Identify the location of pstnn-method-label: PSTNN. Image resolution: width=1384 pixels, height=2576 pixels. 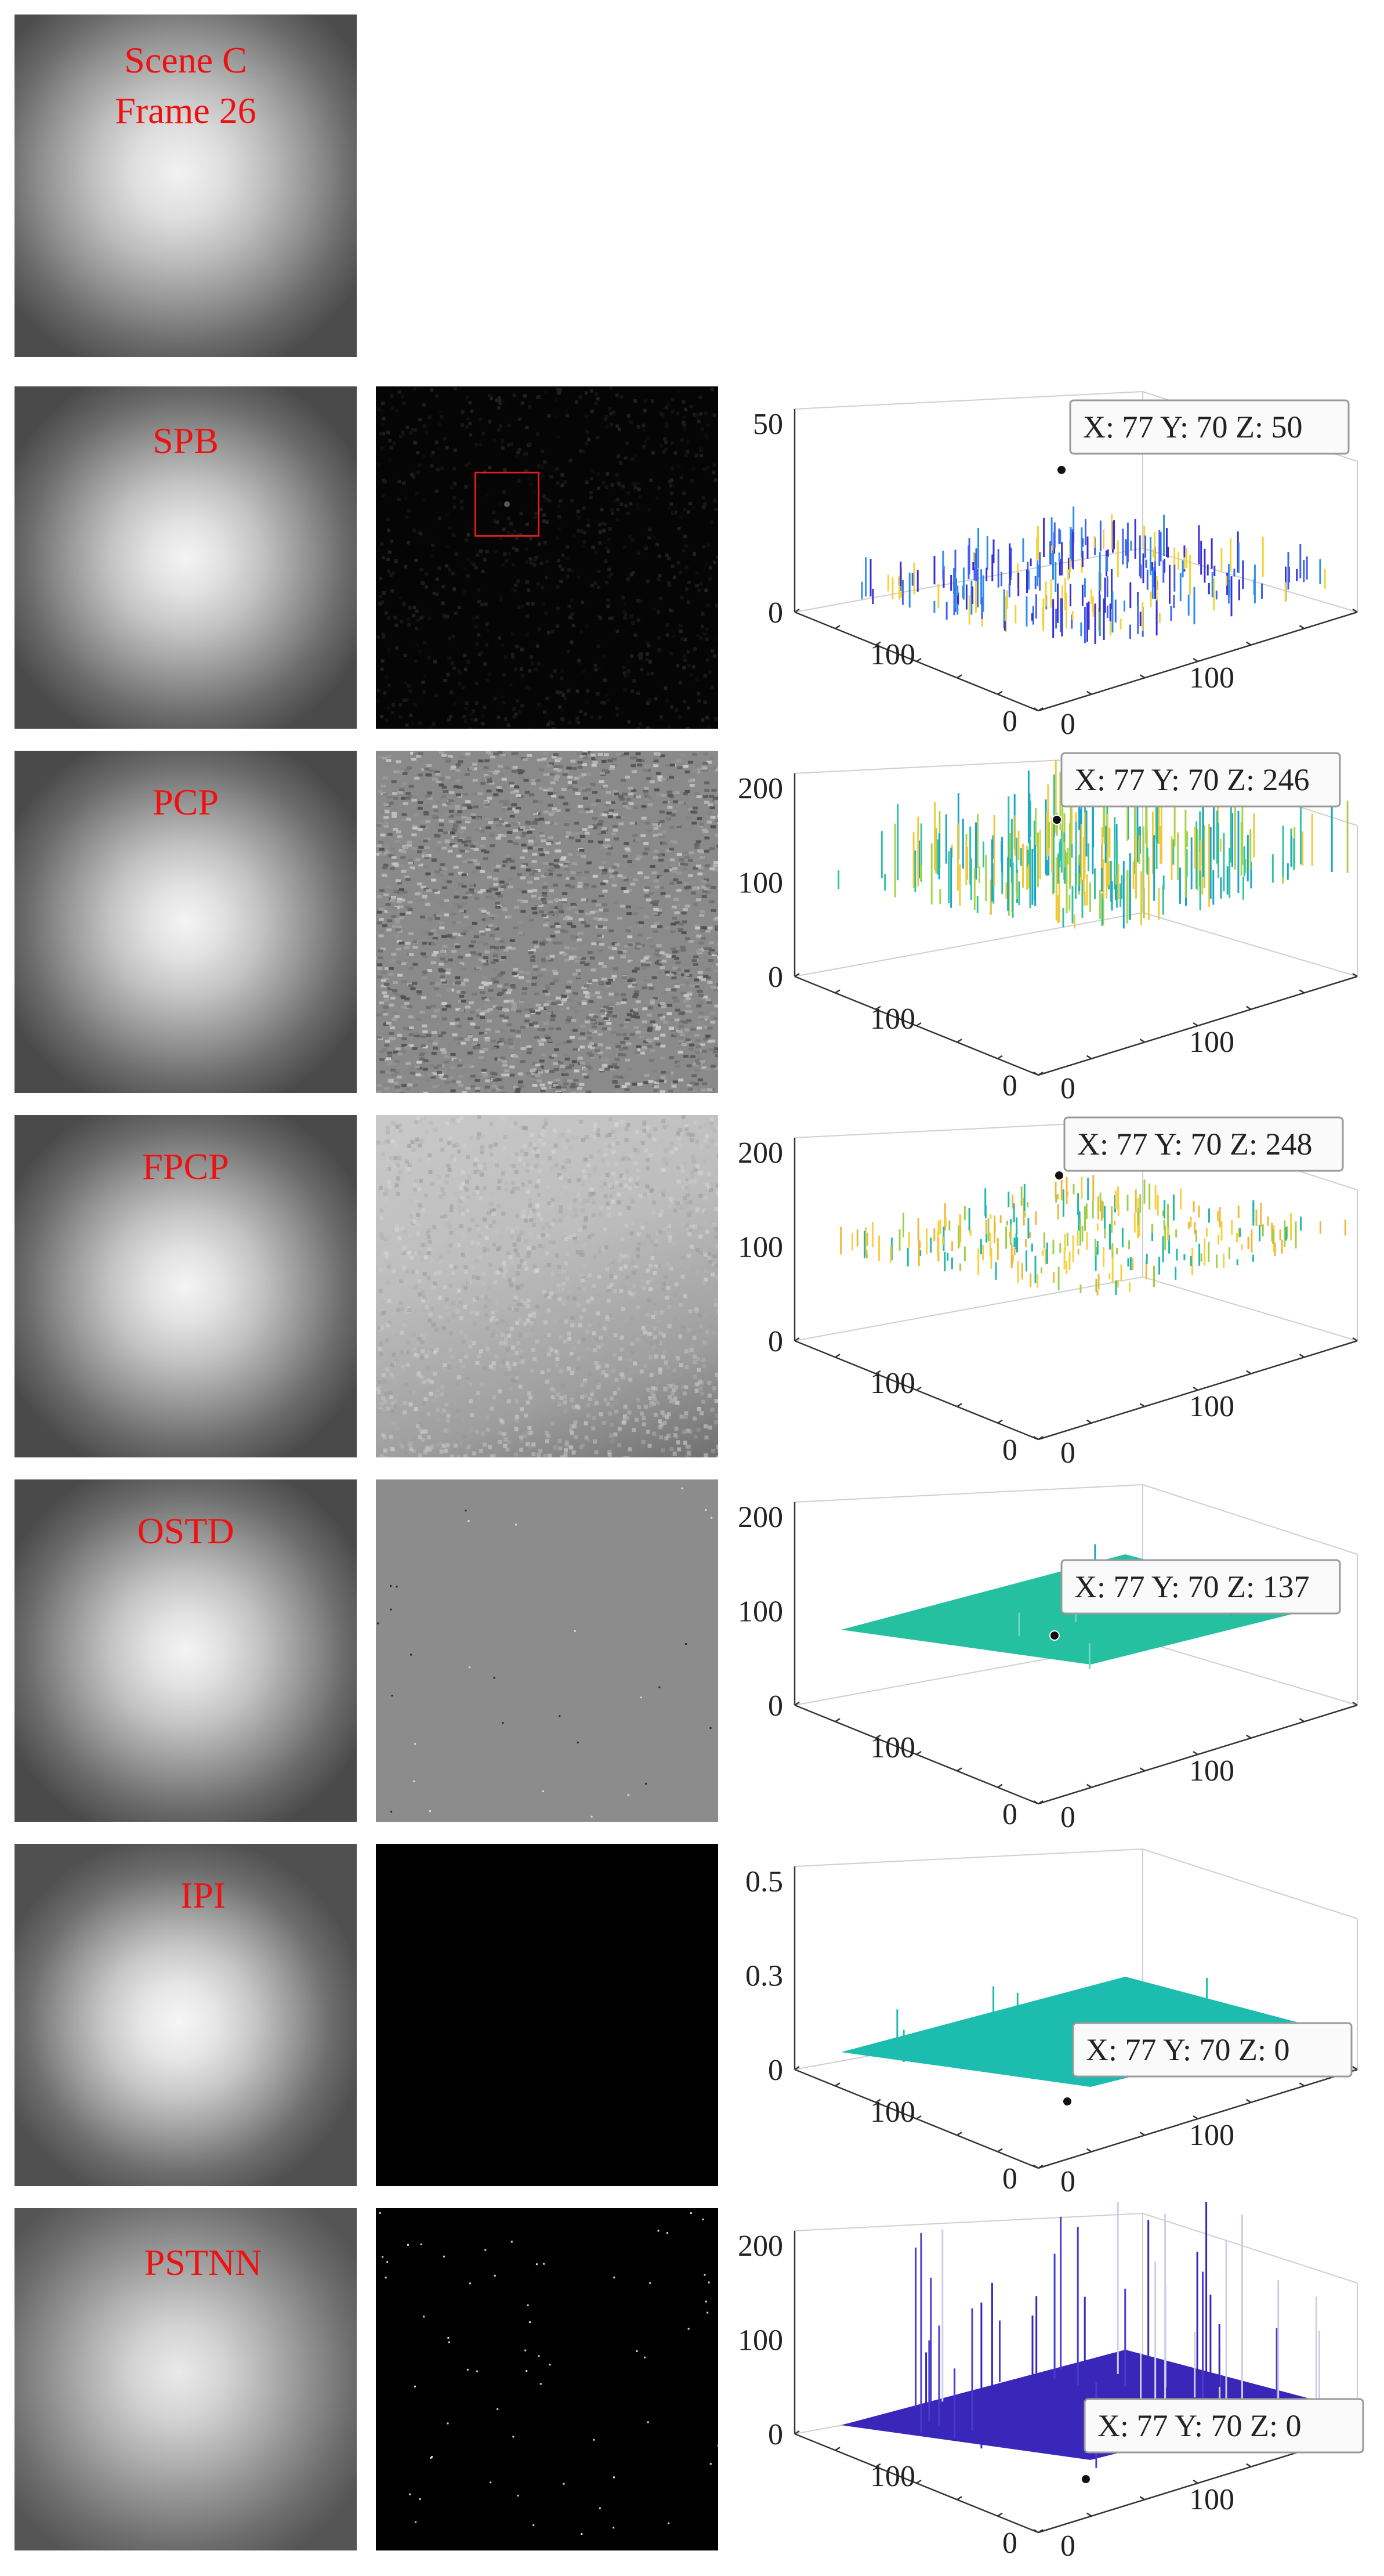
(203, 2262).